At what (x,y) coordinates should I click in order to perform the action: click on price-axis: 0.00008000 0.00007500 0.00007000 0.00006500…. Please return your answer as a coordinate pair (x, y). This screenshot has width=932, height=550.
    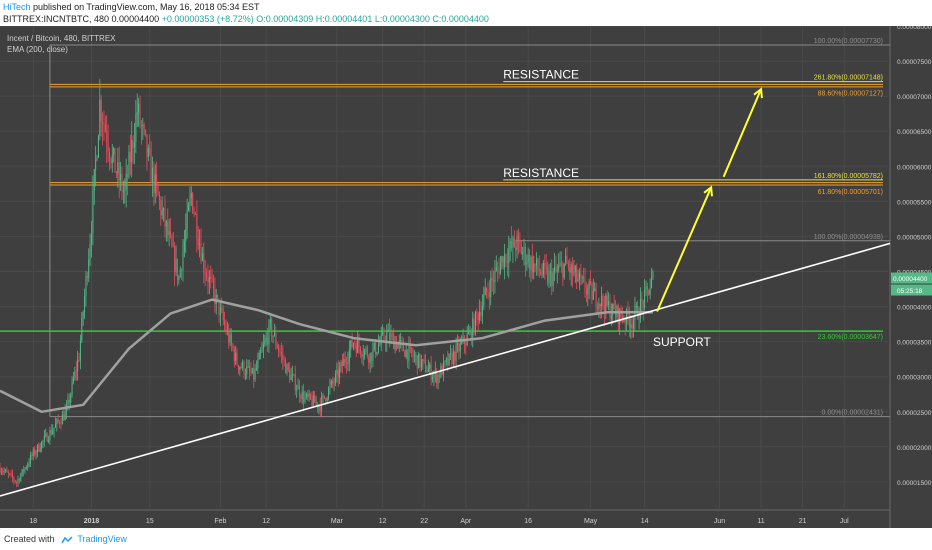
    Looking at the image, I should click on (911, 256).